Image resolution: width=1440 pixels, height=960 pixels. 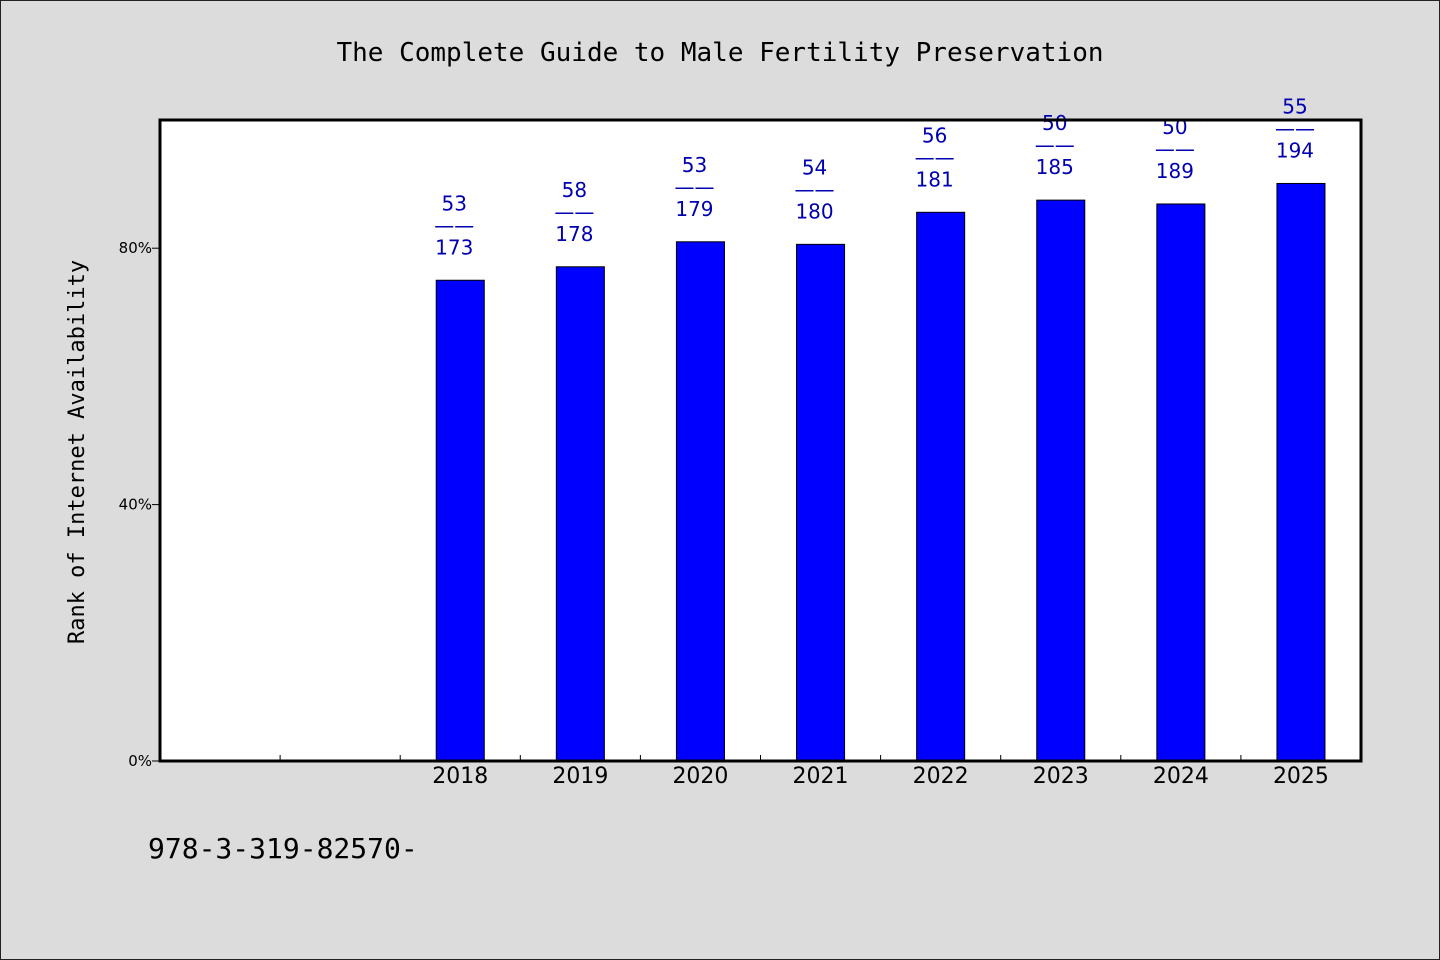 I want to click on data-label-2018: 173, so click(x=454, y=247).